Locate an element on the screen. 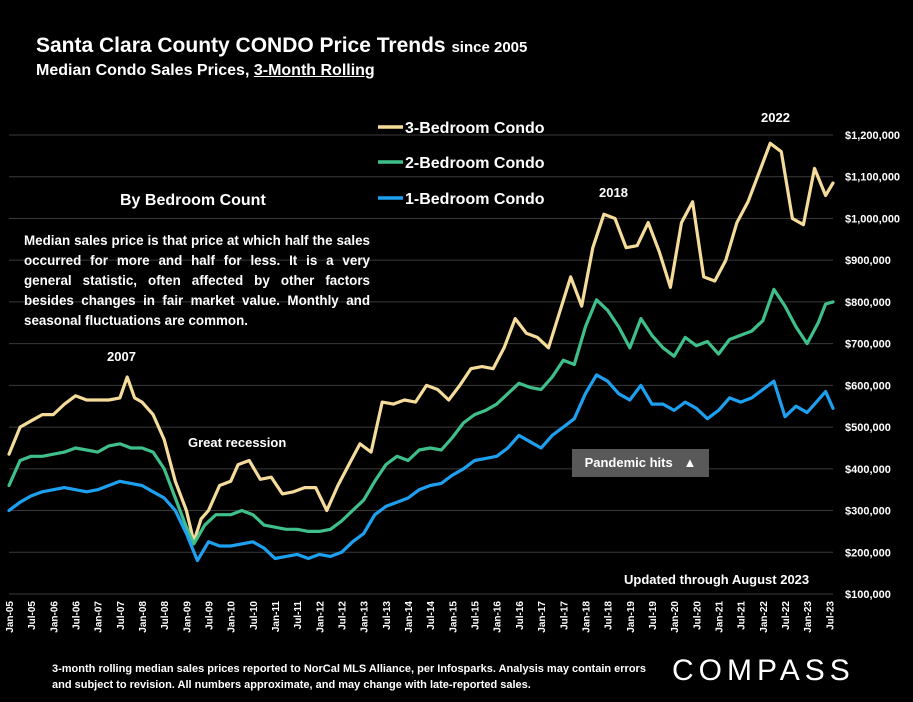 This screenshot has height=702, width=913. x-tick-label: Jul-21 is located at coordinates (742, 615).